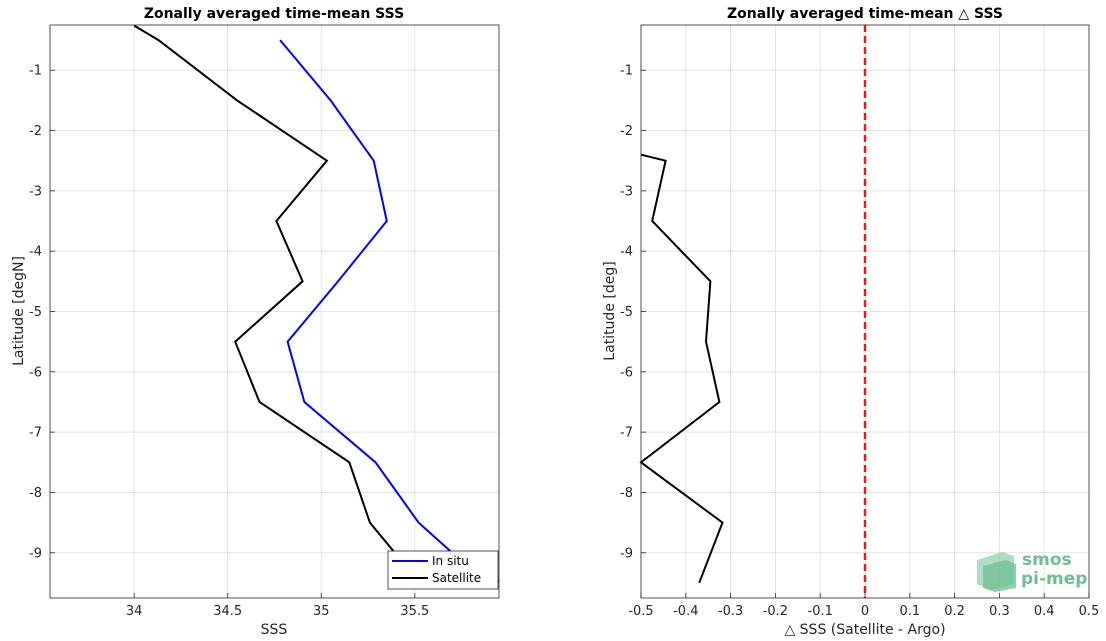 Image resolution: width=1106 pixels, height=641 pixels. Describe the element at coordinates (626, 252) in the screenshot. I see `delta-y-tick-label: -4` at that location.